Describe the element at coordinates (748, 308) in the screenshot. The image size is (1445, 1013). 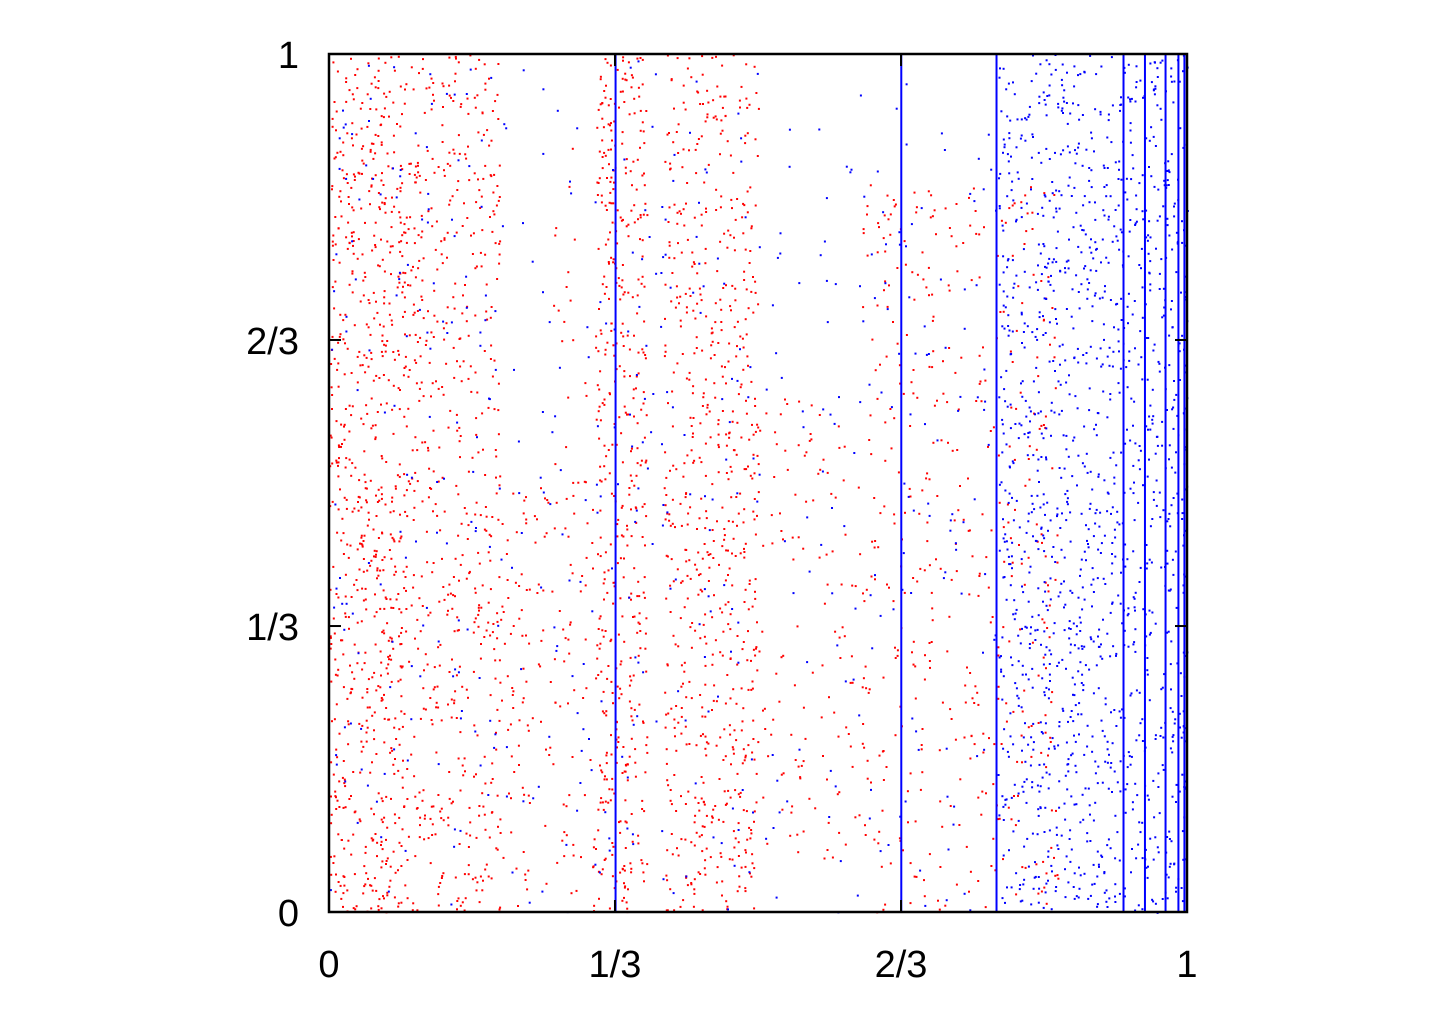
I see `red-point-2075` at that location.